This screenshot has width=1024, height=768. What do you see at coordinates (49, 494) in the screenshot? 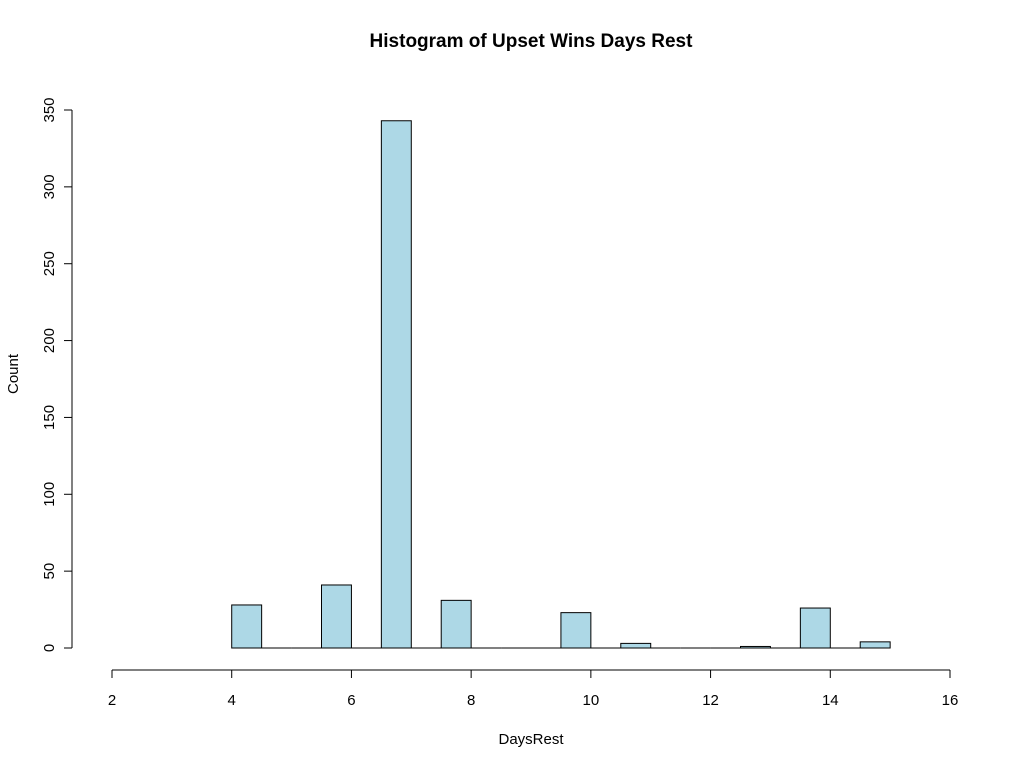
I see `y-tick-label: 100` at bounding box center [49, 494].